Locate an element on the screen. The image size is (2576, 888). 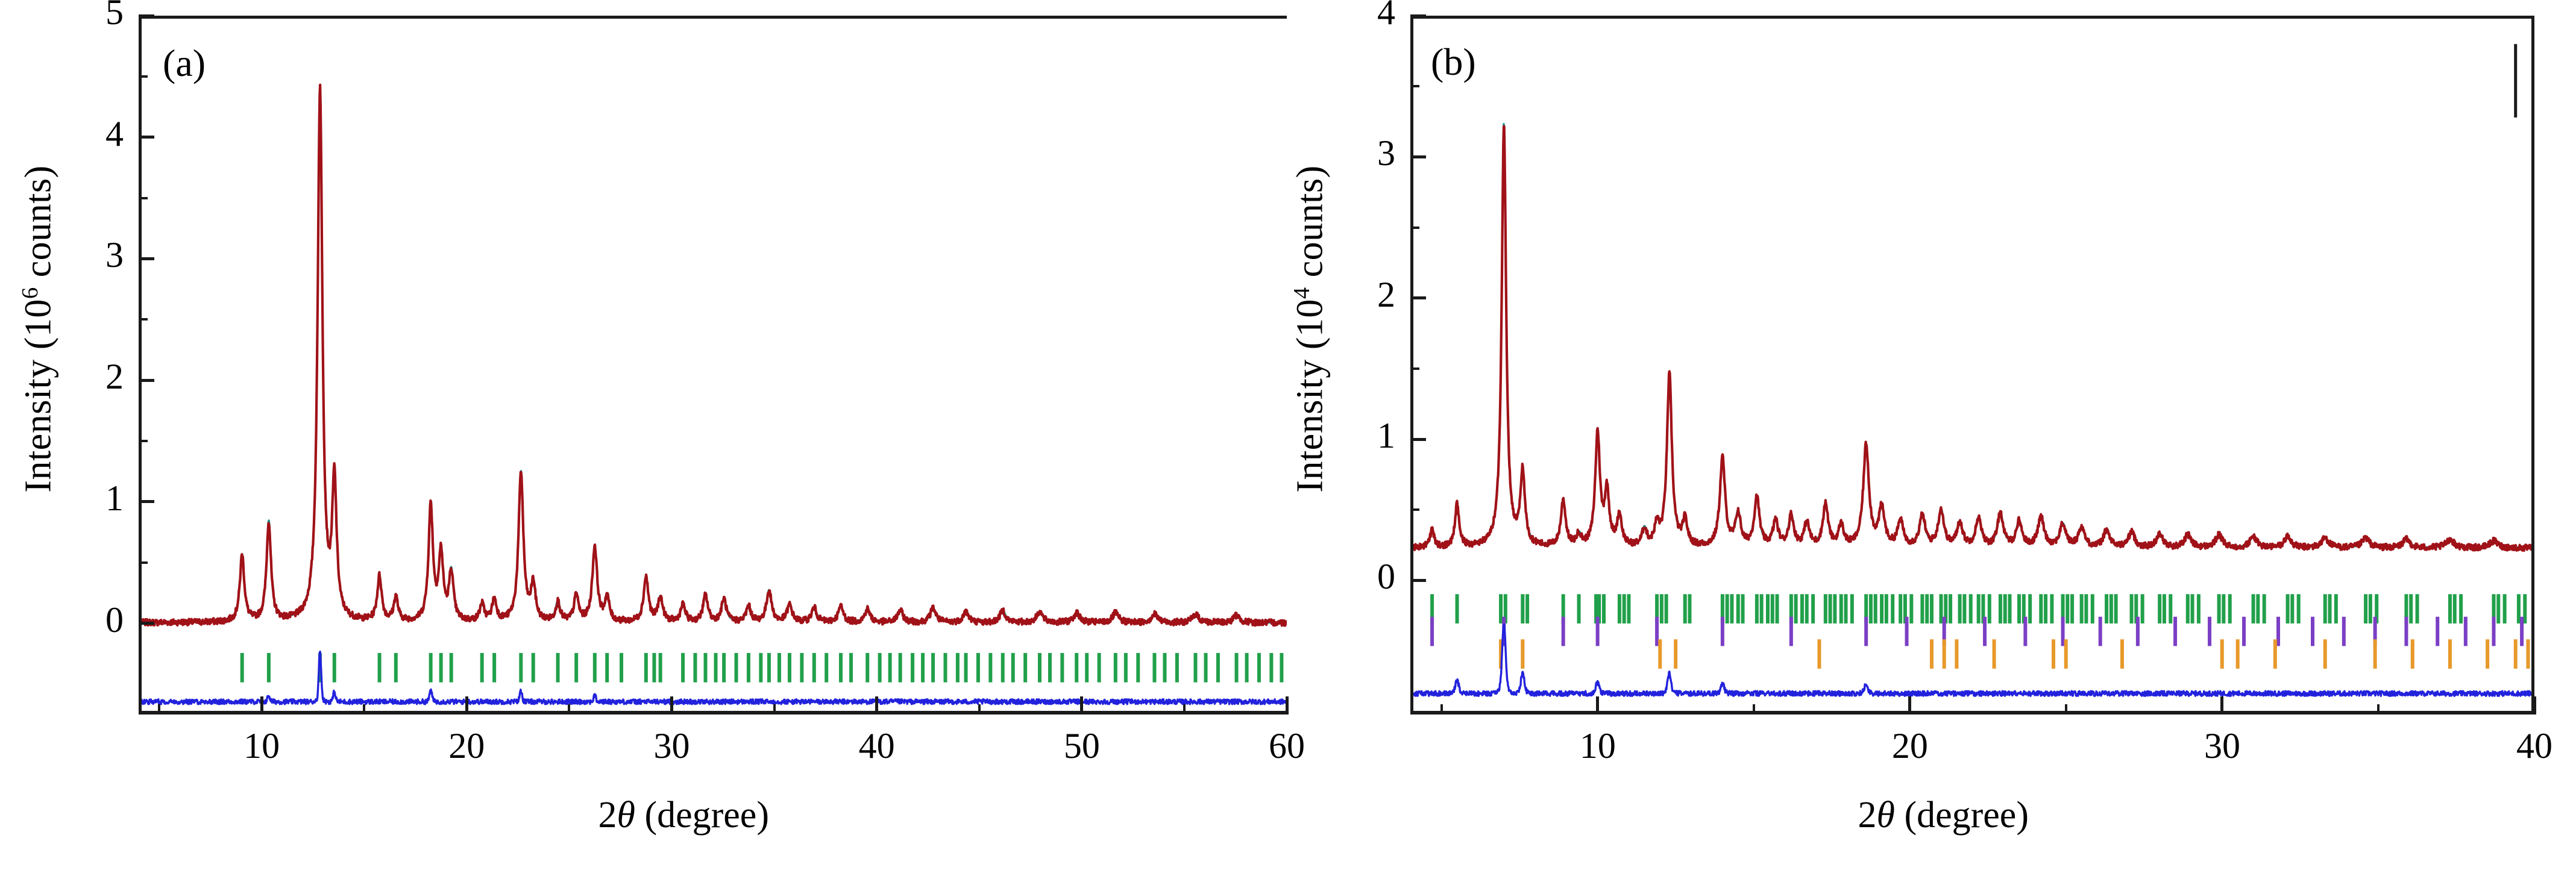
y-axis-label-b: Intensity (104 counts) is located at coordinates (1306, 329).